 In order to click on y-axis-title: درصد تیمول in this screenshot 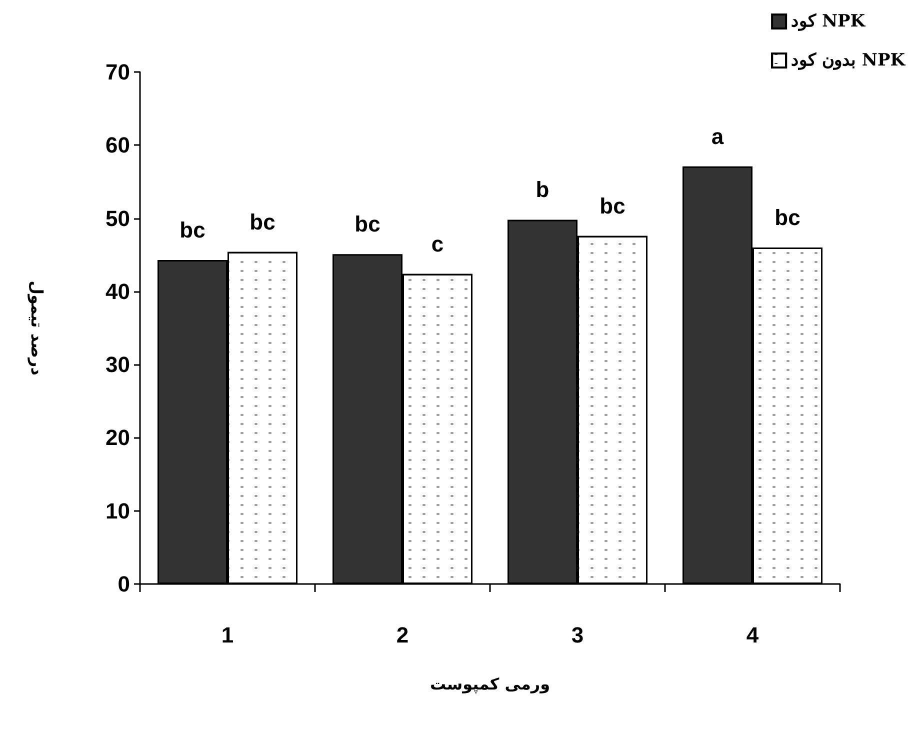, I will do `click(37, 328)`.